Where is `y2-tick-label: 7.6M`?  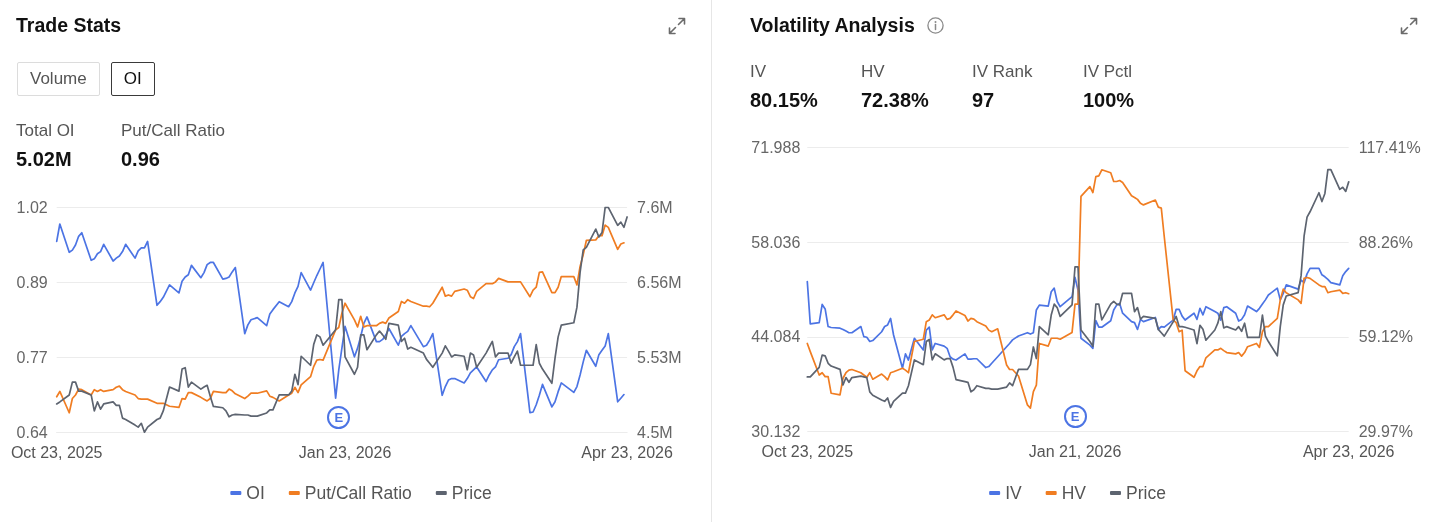 y2-tick-label: 7.6M is located at coordinates (655, 207).